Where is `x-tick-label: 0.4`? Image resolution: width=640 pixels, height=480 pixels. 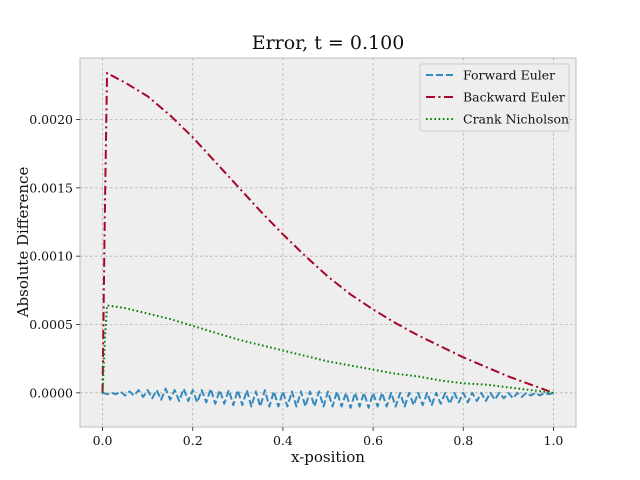
x-tick-label: 0.4 is located at coordinates (283, 440).